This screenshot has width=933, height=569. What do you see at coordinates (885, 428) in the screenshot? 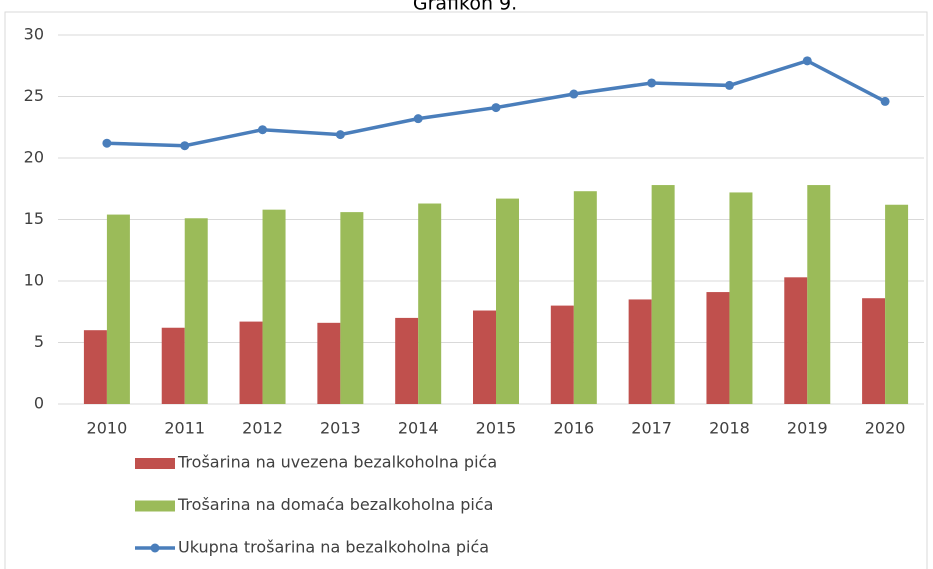
I see `x-tick-label: 2020` at bounding box center [885, 428].